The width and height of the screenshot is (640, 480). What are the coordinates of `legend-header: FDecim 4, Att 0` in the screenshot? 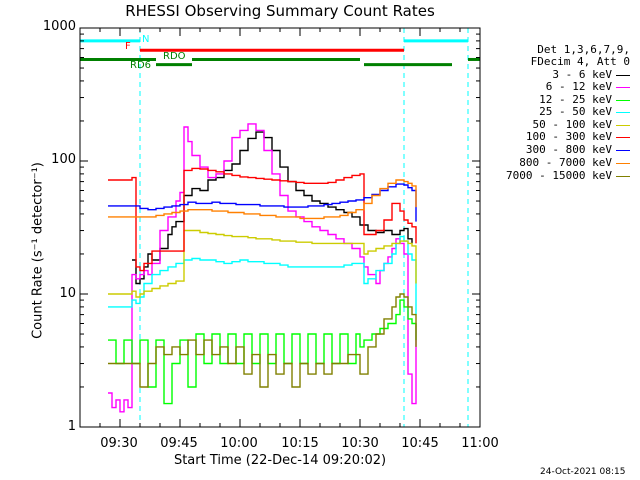 It's located at (580, 61).